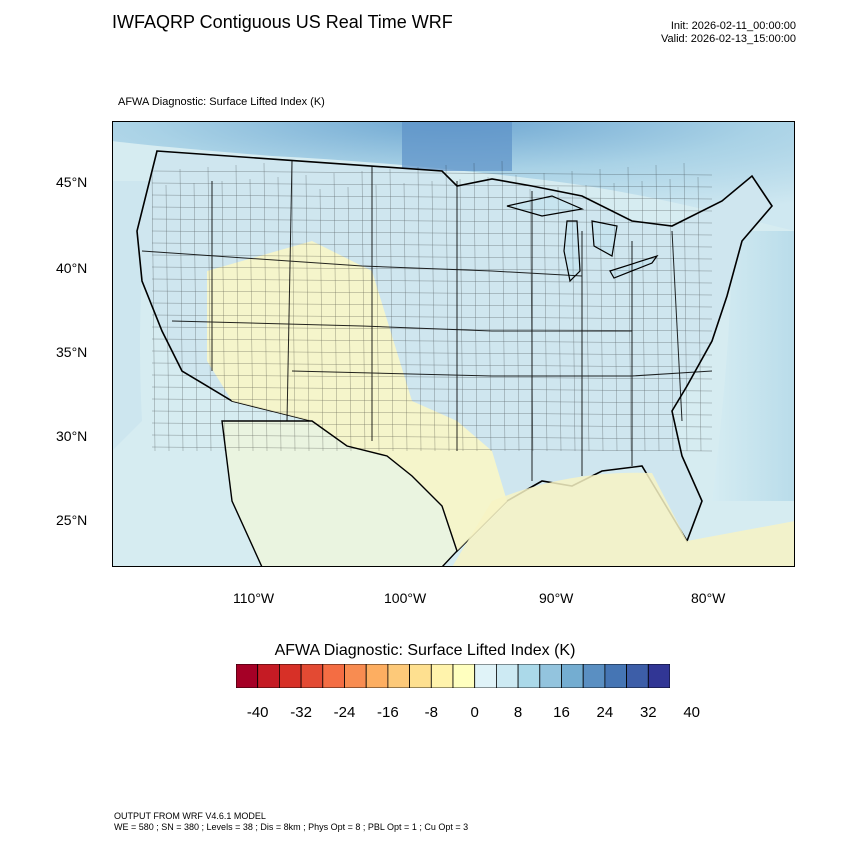 Image resolution: width=850 pixels, height=850 pixels. Describe the element at coordinates (453, 176) in the screenshot. I see `canada-region` at that location.